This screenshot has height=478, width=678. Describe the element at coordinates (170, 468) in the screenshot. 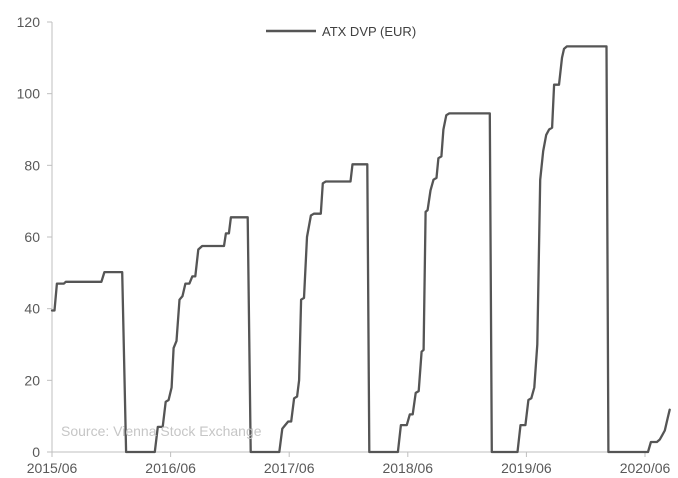

I see `x-tick-label: 2016/06` at that location.